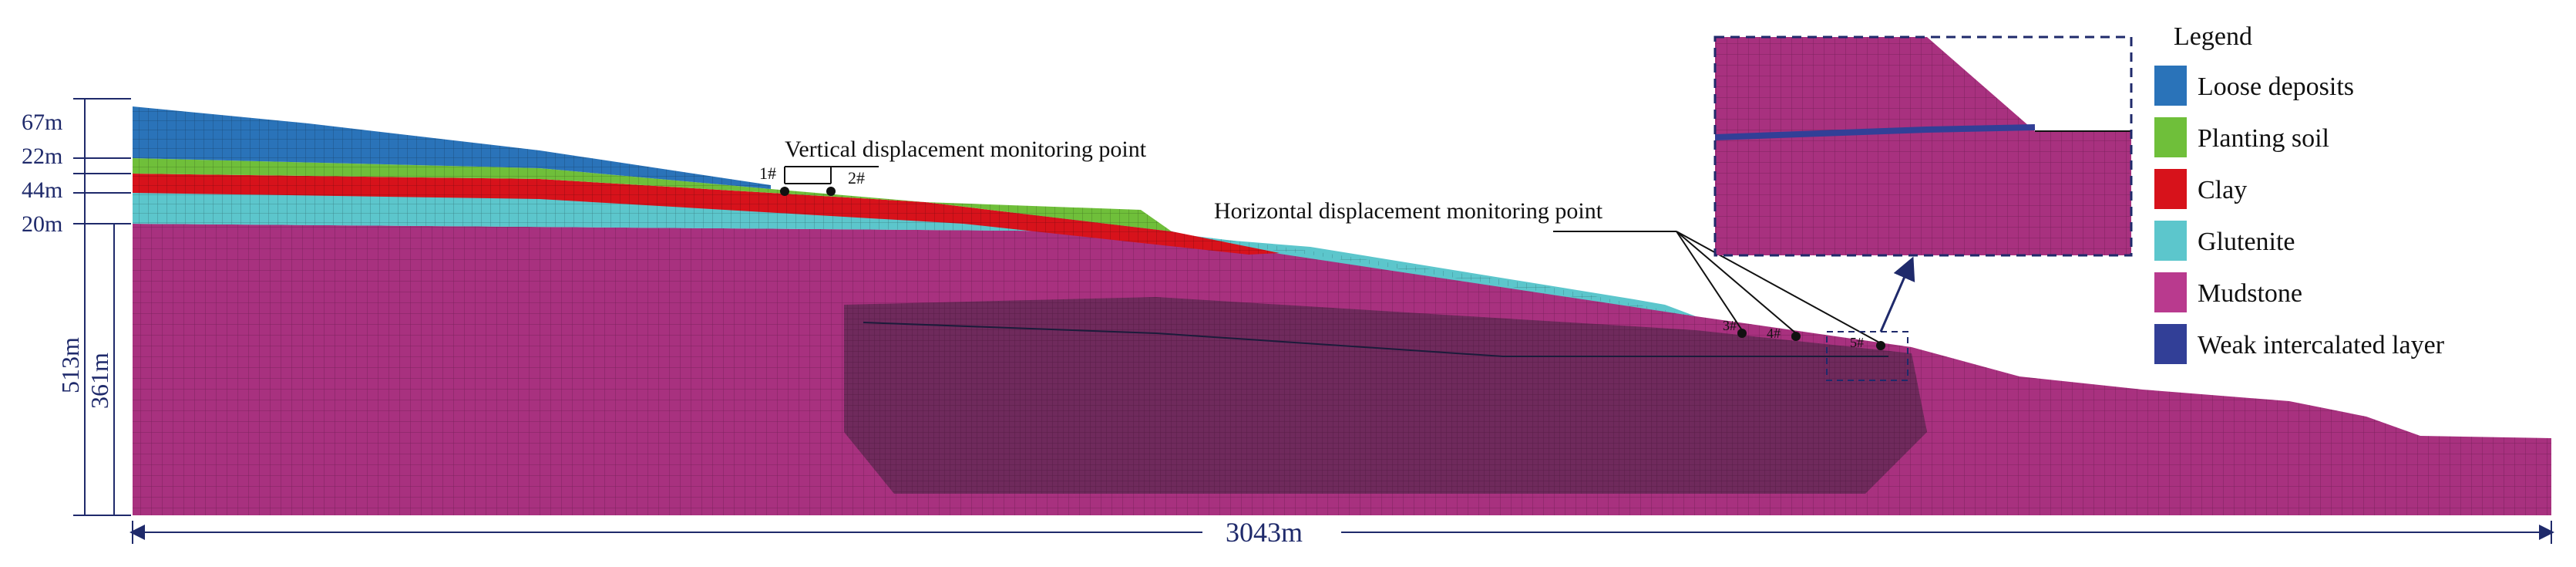 Image resolution: width=2576 pixels, height=567 pixels. I want to click on horizontal-point-4-marker, so click(1796, 336).